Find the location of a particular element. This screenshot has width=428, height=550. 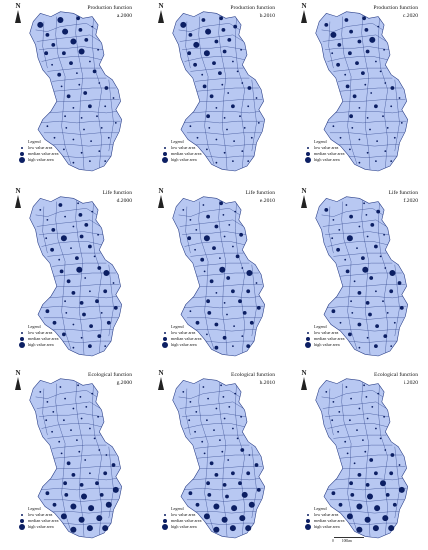

median-value-symbol is located at coordinates (22, 339).